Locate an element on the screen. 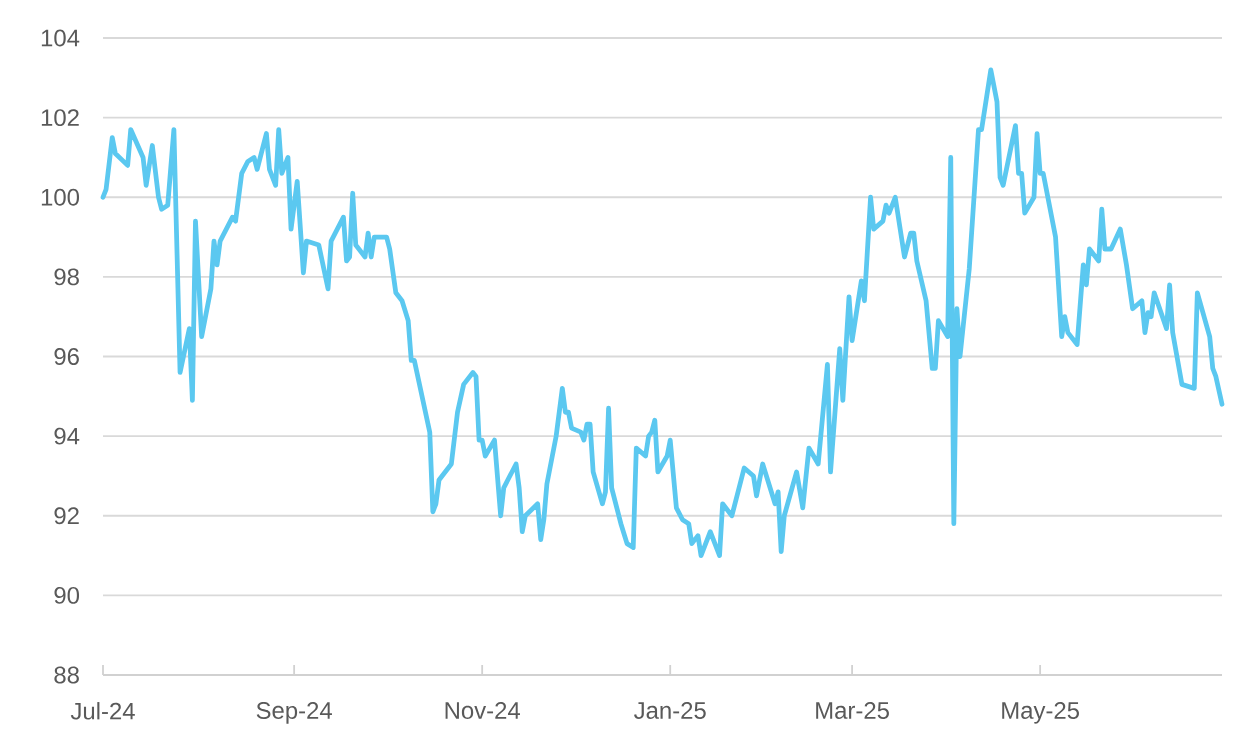 The image size is (1260, 756). y-tick-label: 94 is located at coordinates (67, 436).